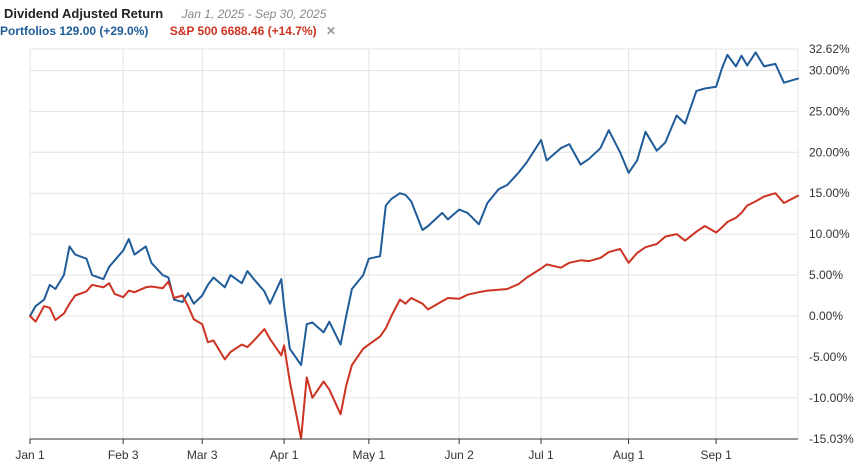 The image size is (861, 470). I want to click on y-tick-label: 25.00%, so click(829, 111).